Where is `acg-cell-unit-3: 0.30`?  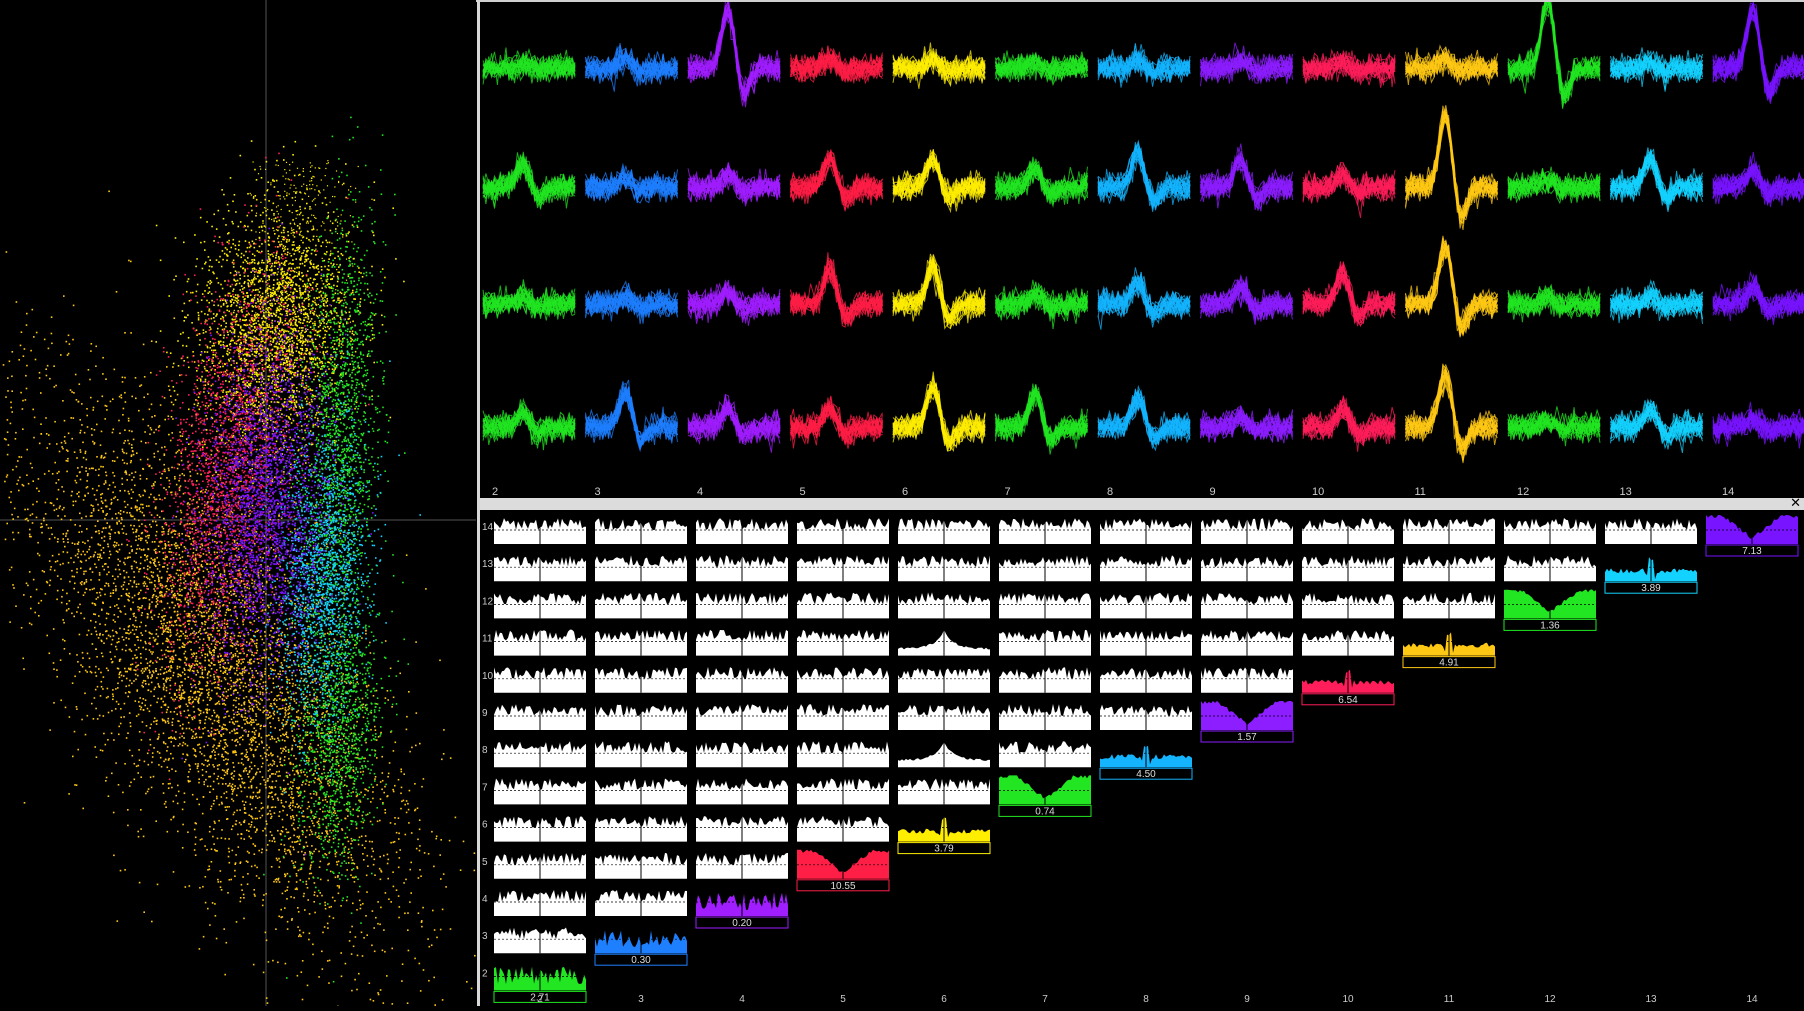 acg-cell-unit-3: 0.30 is located at coordinates (641, 944).